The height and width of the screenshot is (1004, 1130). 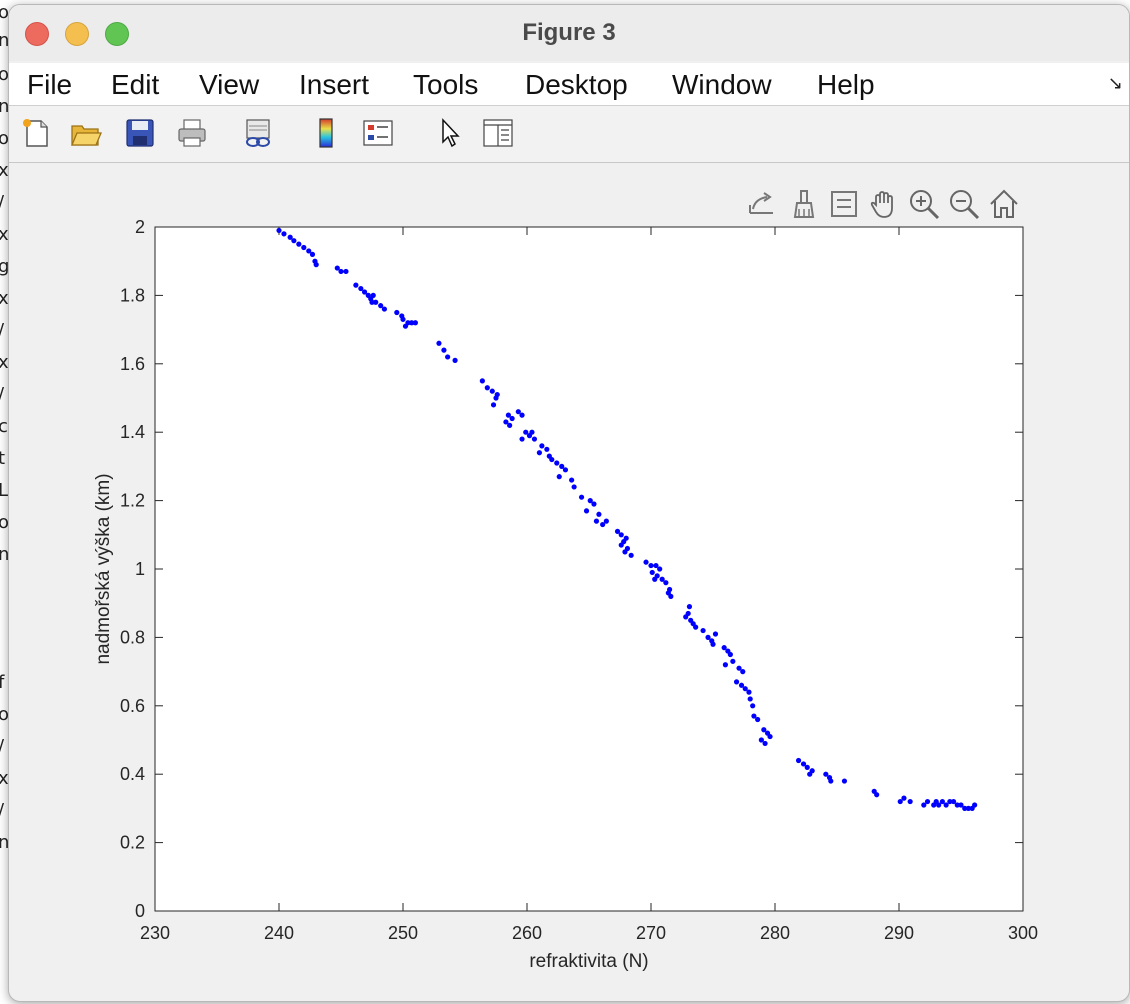 What do you see at coordinates (527, 933) in the screenshot?
I see `x-tick-label: 260` at bounding box center [527, 933].